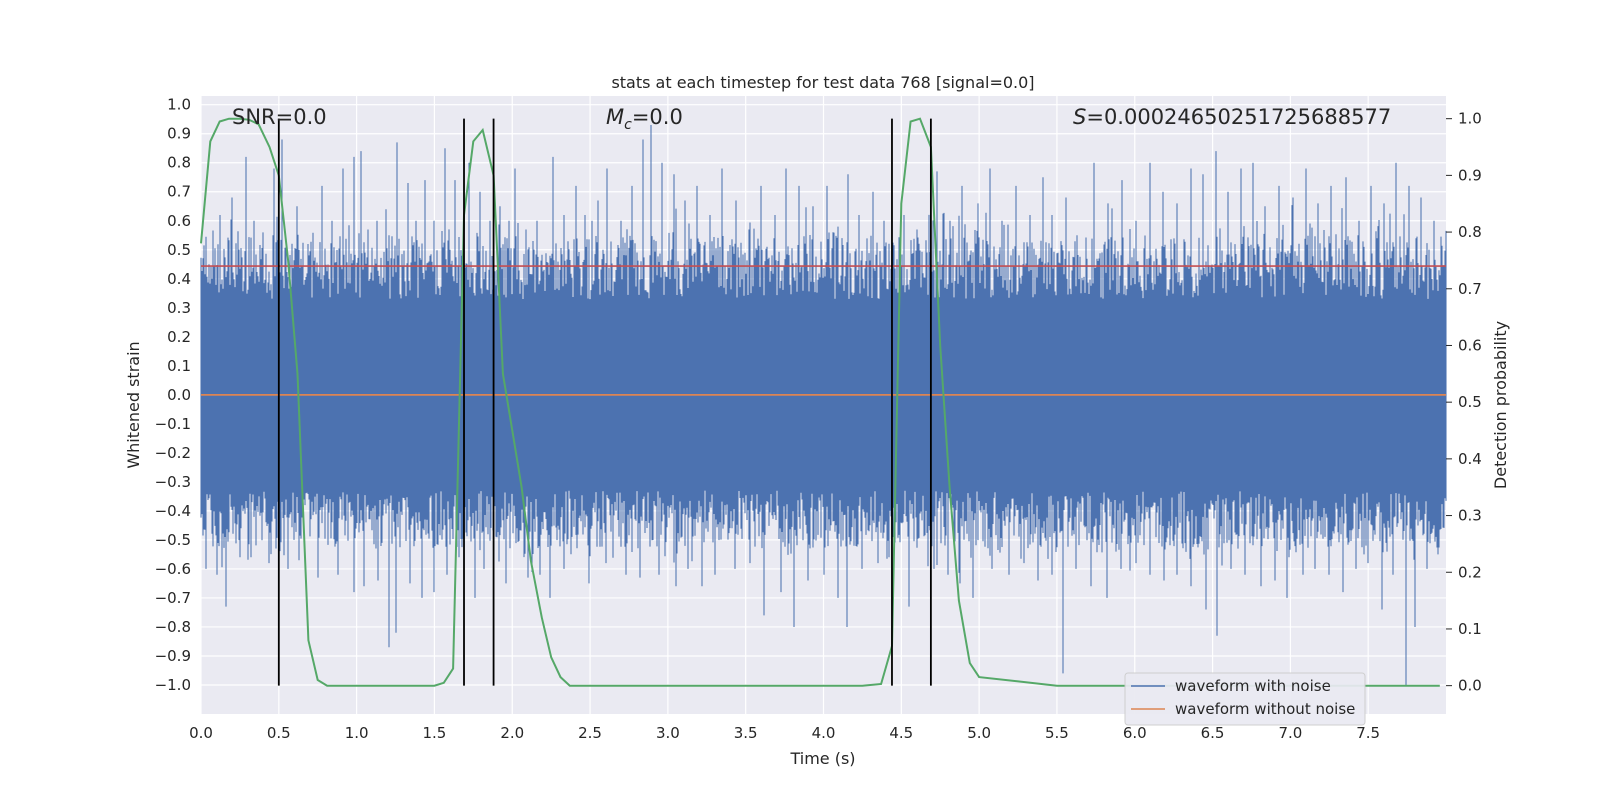 The height and width of the screenshot is (800, 1600). Describe the element at coordinates (1470, 516) in the screenshot. I see `y2-tick-label: 0.3` at that location.